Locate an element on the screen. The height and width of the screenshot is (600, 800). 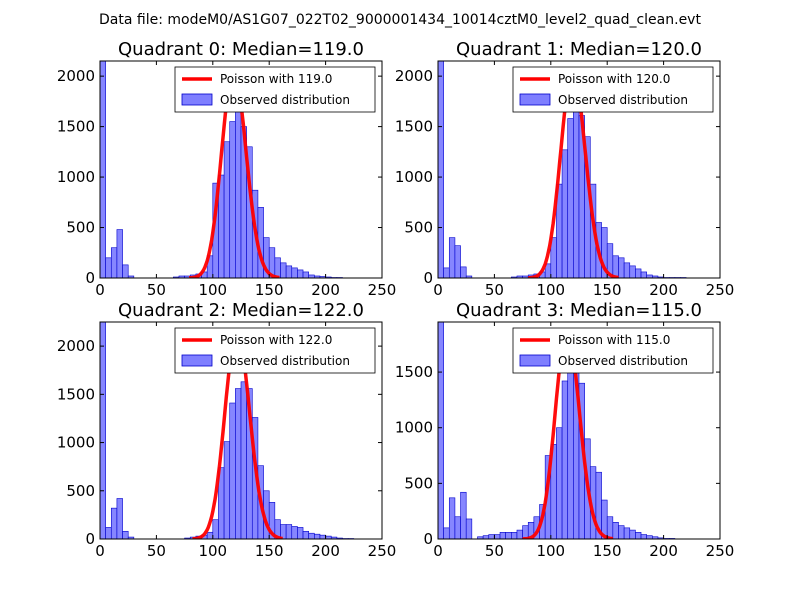
x-axis-ticks: 0 50 100 150 200 250 is located at coordinates (245, 441).